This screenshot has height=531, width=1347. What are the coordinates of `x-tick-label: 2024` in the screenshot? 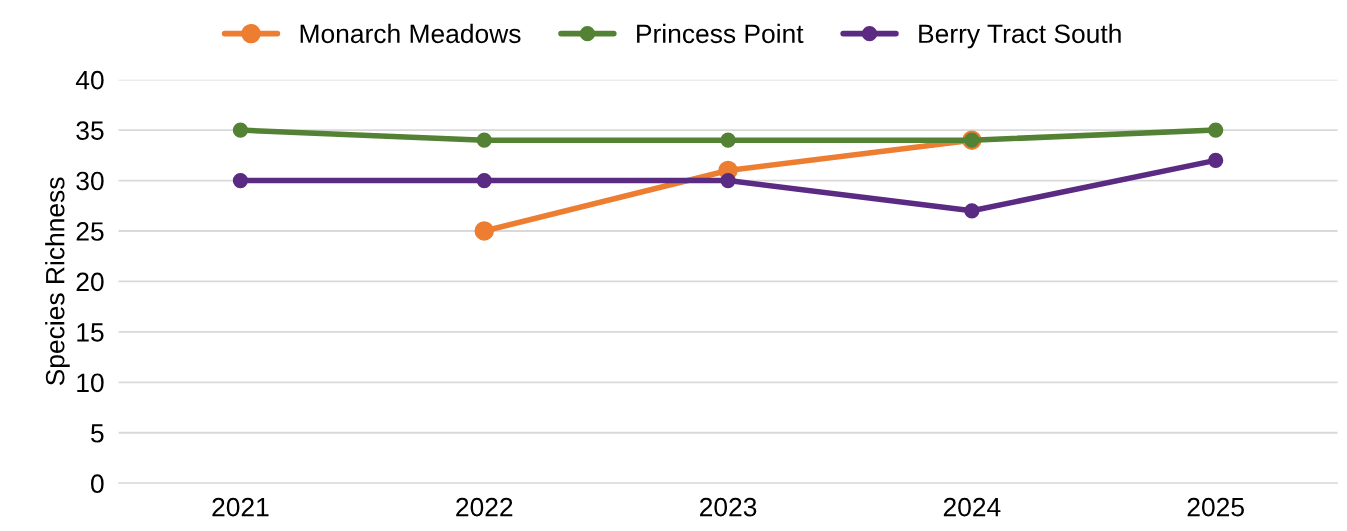 It's located at (972, 507).